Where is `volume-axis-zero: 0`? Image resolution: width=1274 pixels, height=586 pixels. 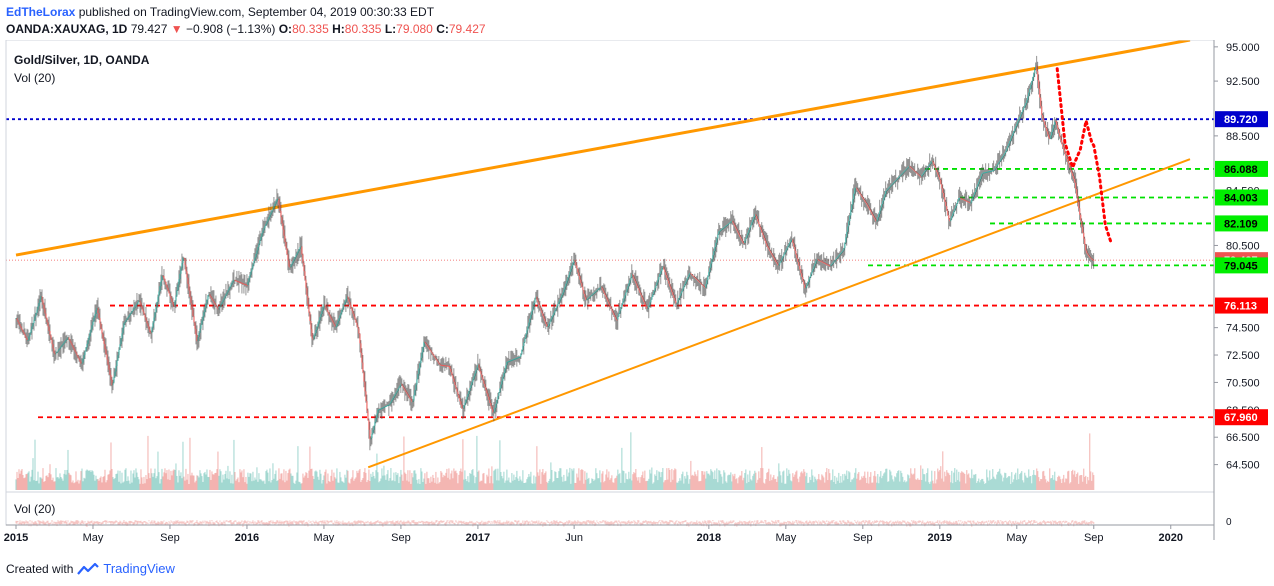
volume-axis-zero: 0 is located at coordinates (1229, 522).